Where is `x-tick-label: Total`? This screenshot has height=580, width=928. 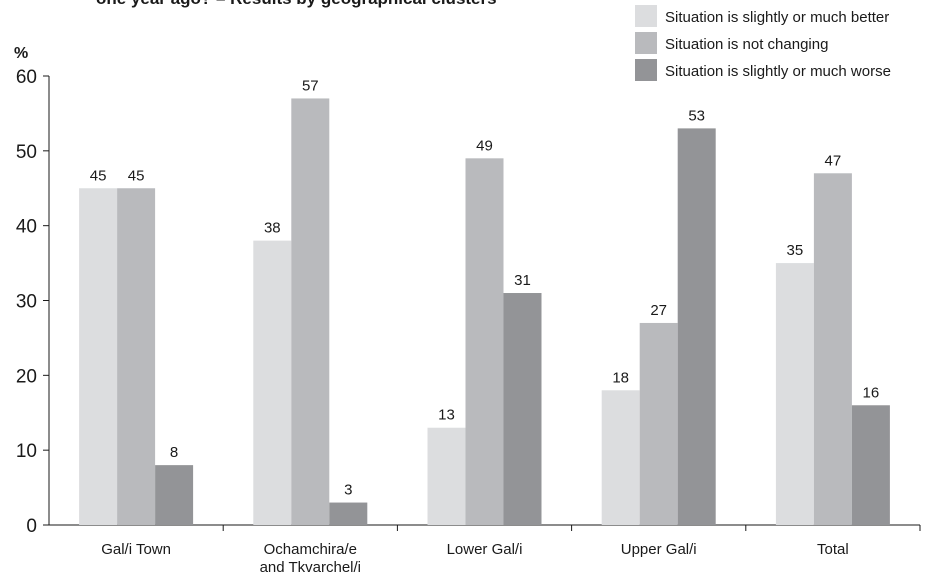 x-tick-label: Total is located at coordinates (833, 549).